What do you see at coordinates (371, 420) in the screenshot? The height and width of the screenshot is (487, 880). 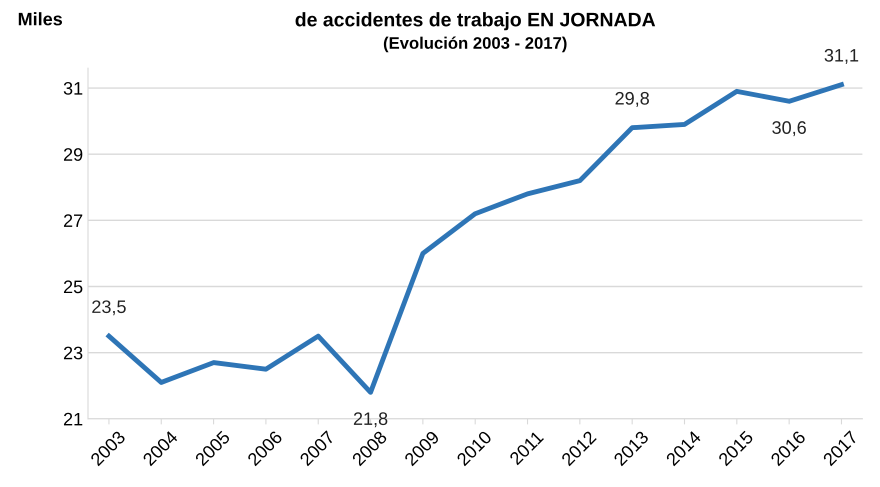 I see `data-label: 21,8` at bounding box center [371, 420].